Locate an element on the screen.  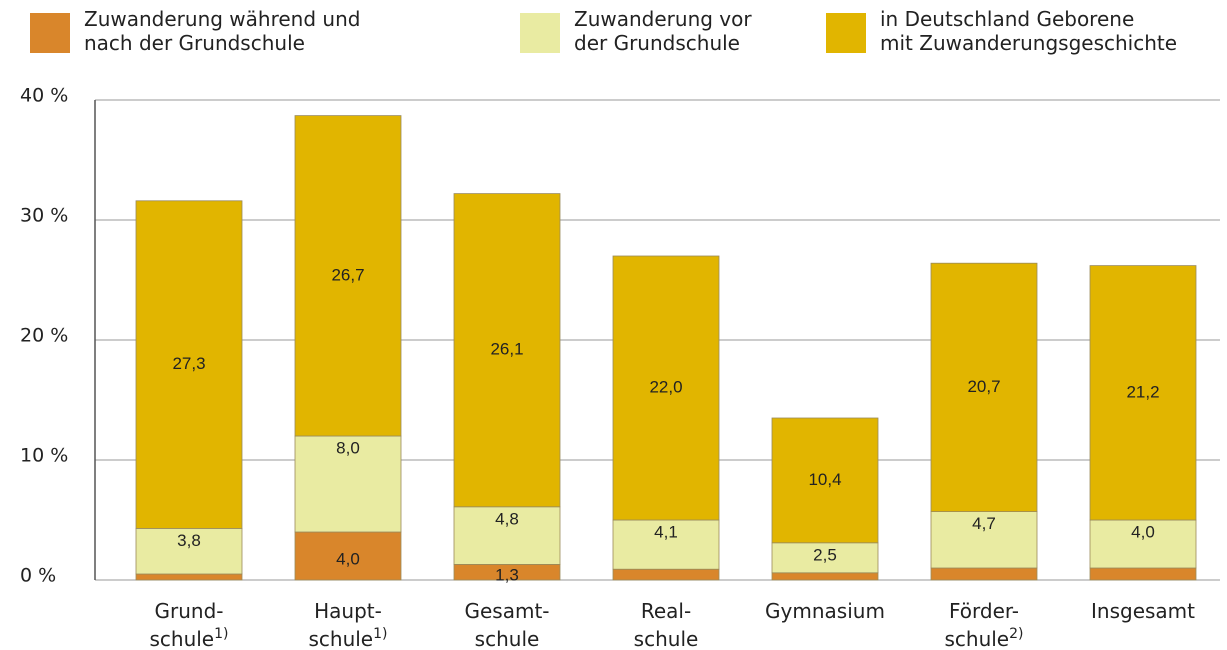
text-line: in Deutschland Geborene is located at coordinates (1007, 19).